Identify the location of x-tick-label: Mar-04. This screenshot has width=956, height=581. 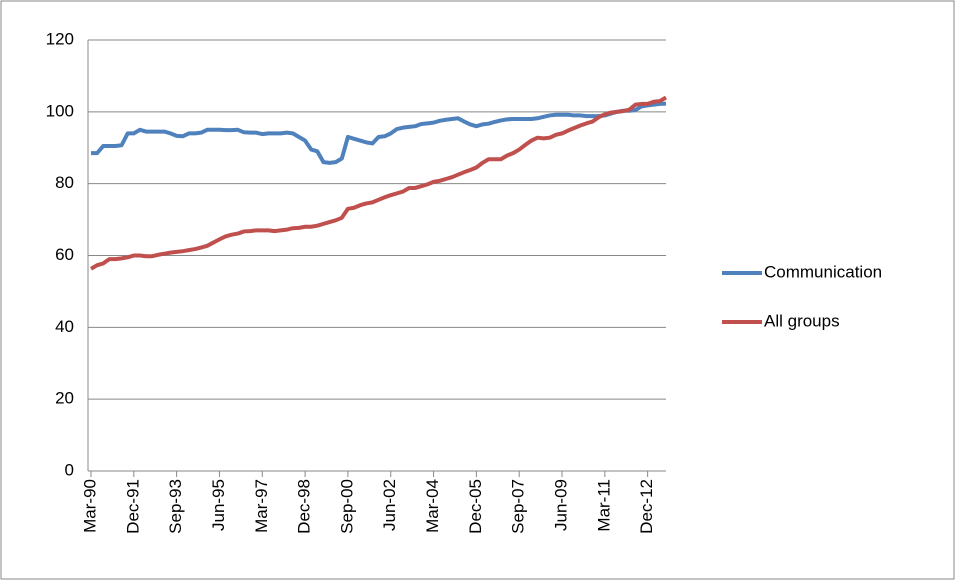
(432, 506).